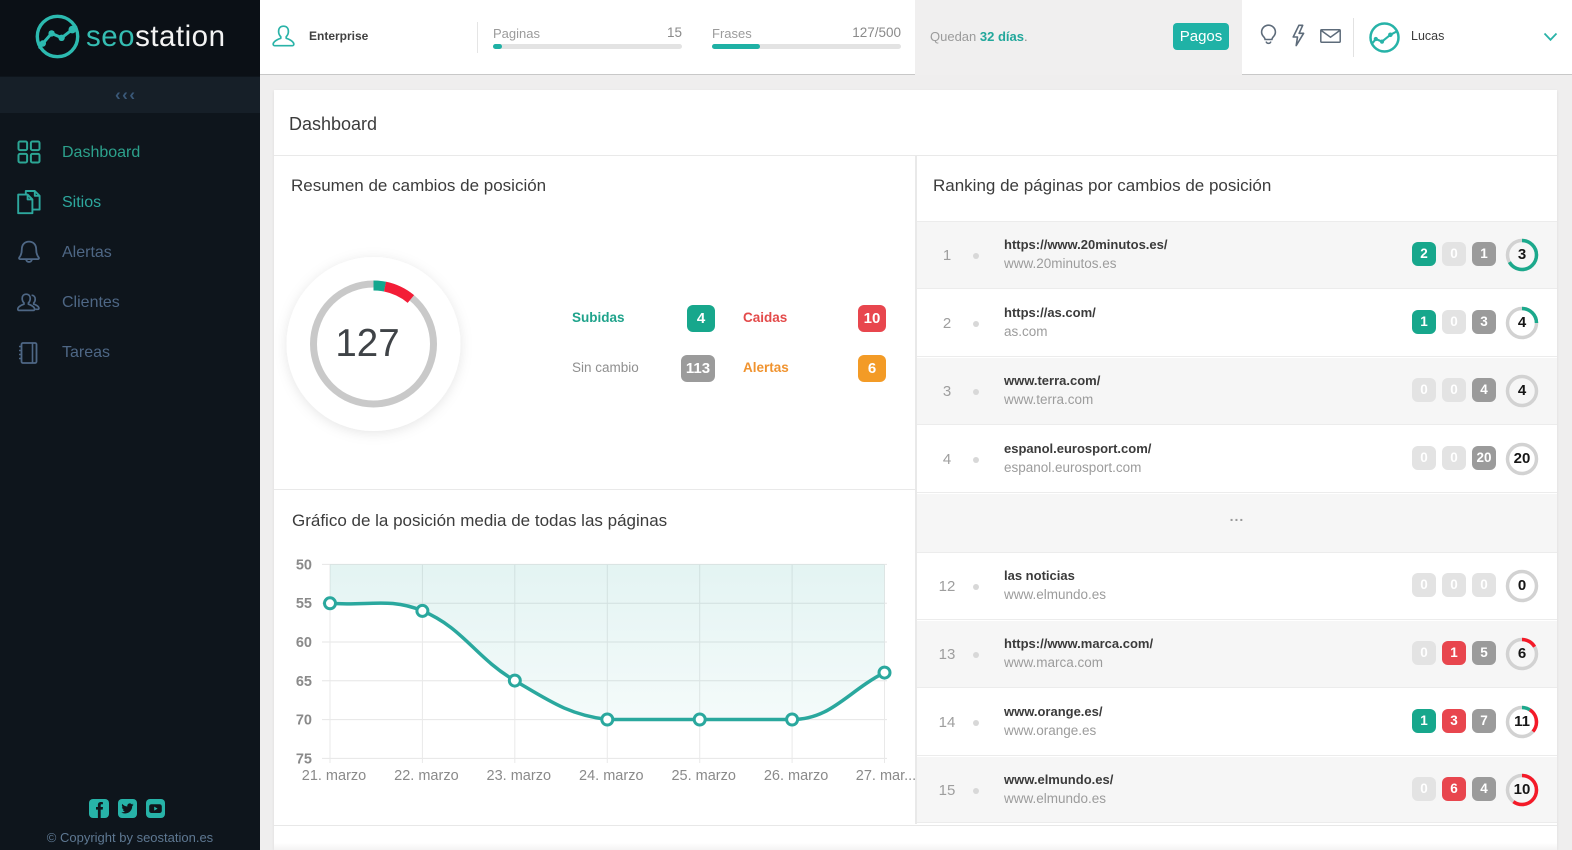 The height and width of the screenshot is (850, 1572). I want to click on svg-text: 21. marzo, so click(334, 776).